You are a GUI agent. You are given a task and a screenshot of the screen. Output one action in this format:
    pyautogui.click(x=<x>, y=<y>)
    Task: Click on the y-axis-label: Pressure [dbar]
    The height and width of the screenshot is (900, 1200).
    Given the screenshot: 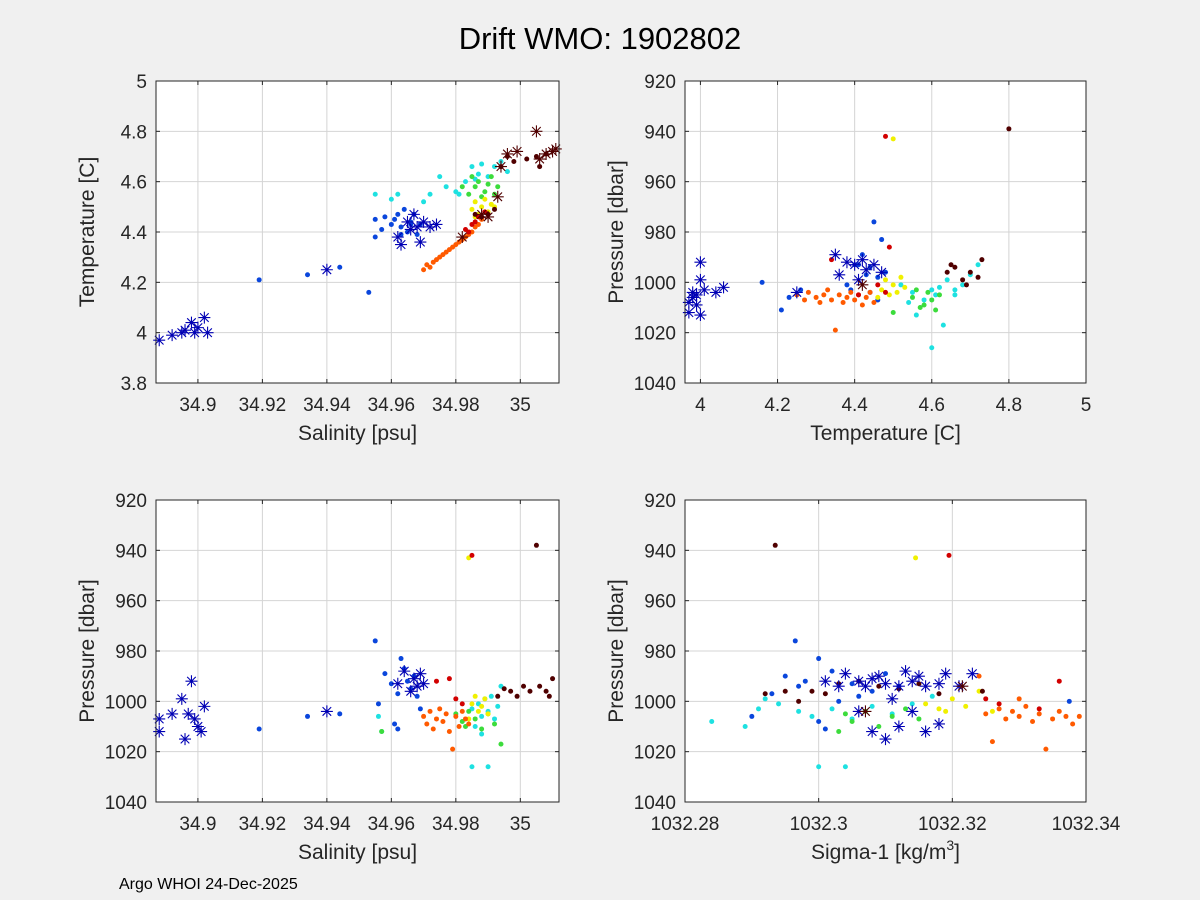 What is the action you would take?
    pyautogui.click(x=616, y=651)
    